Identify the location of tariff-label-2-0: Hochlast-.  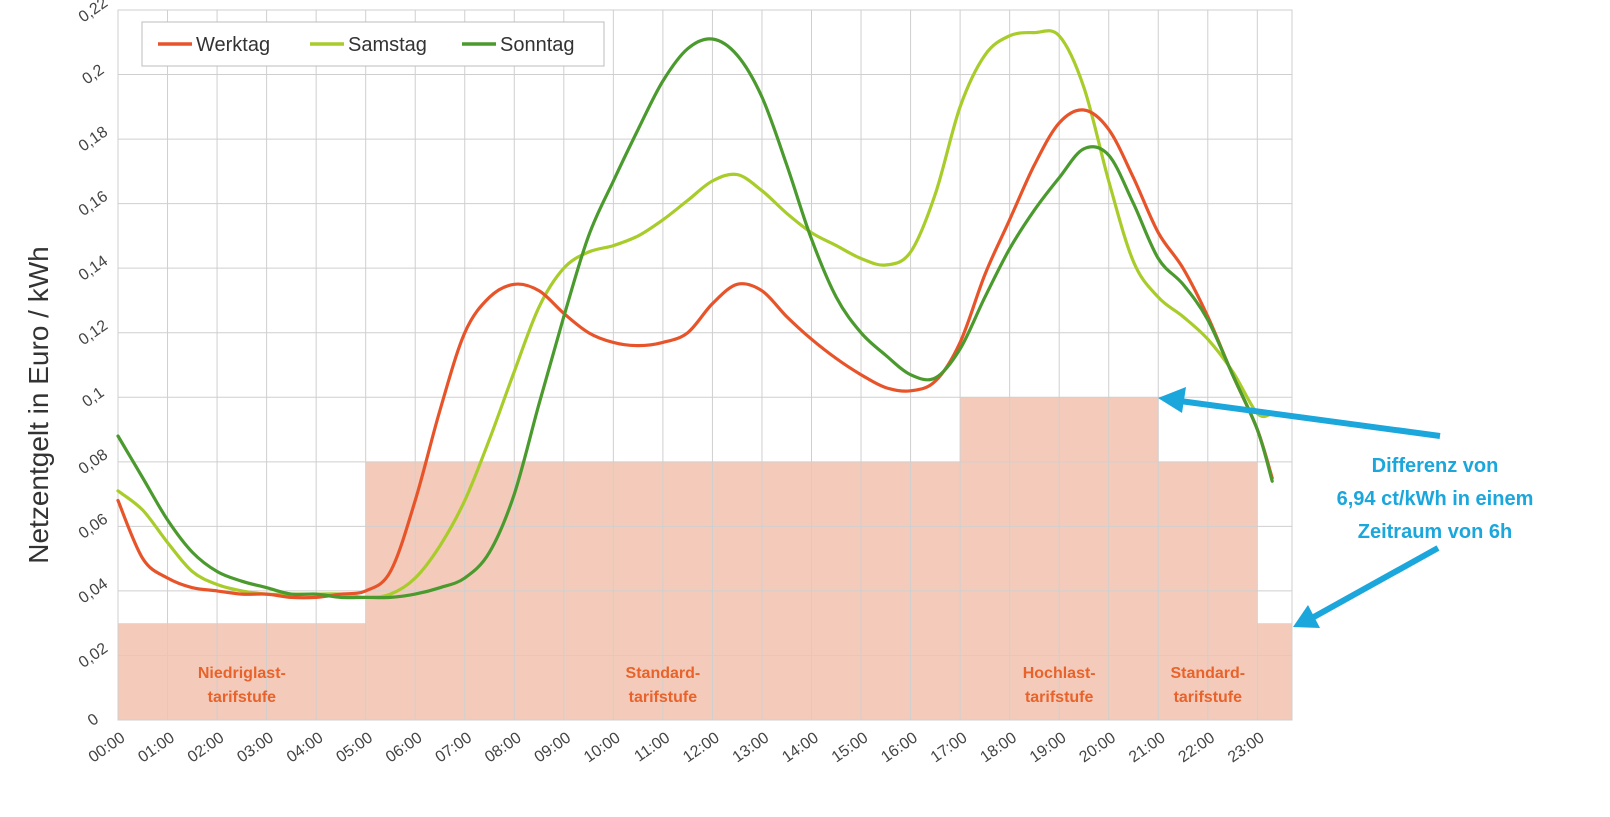
(1059, 673).